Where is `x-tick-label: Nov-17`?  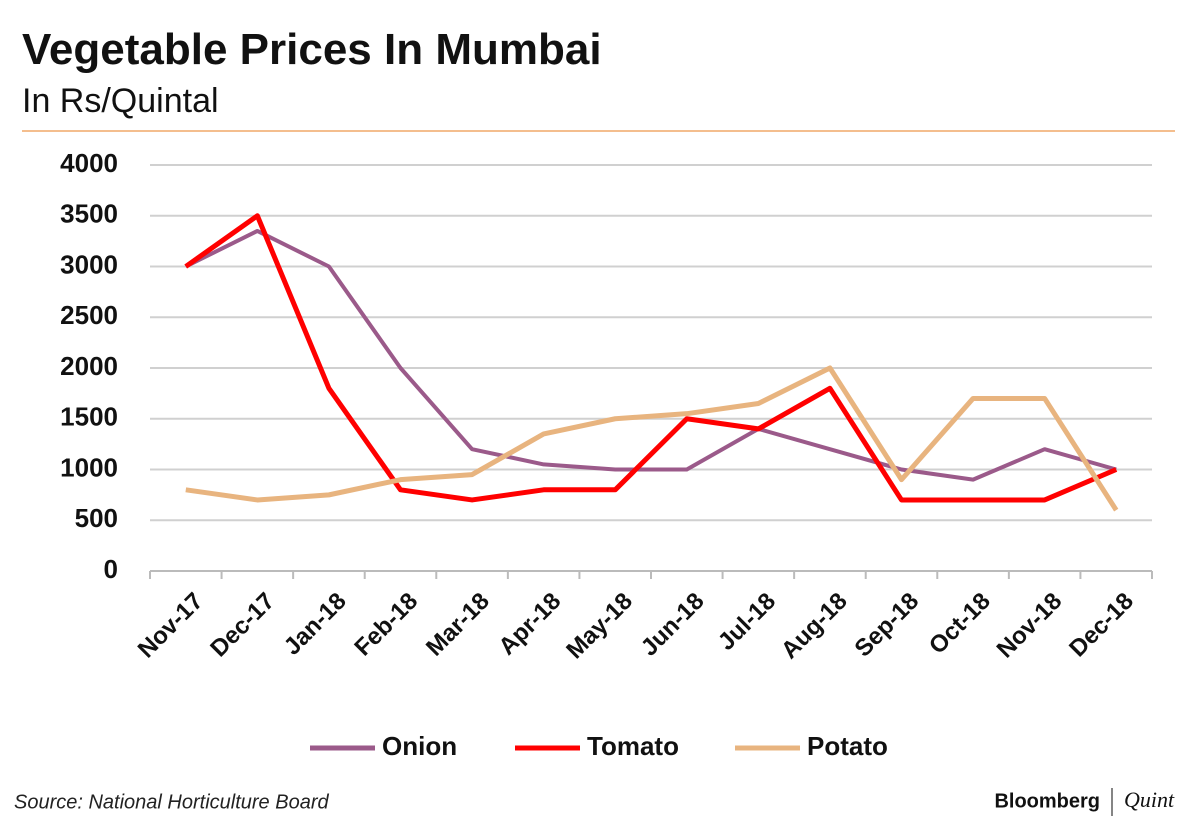 x-tick-label: Nov-17 is located at coordinates (171, 626).